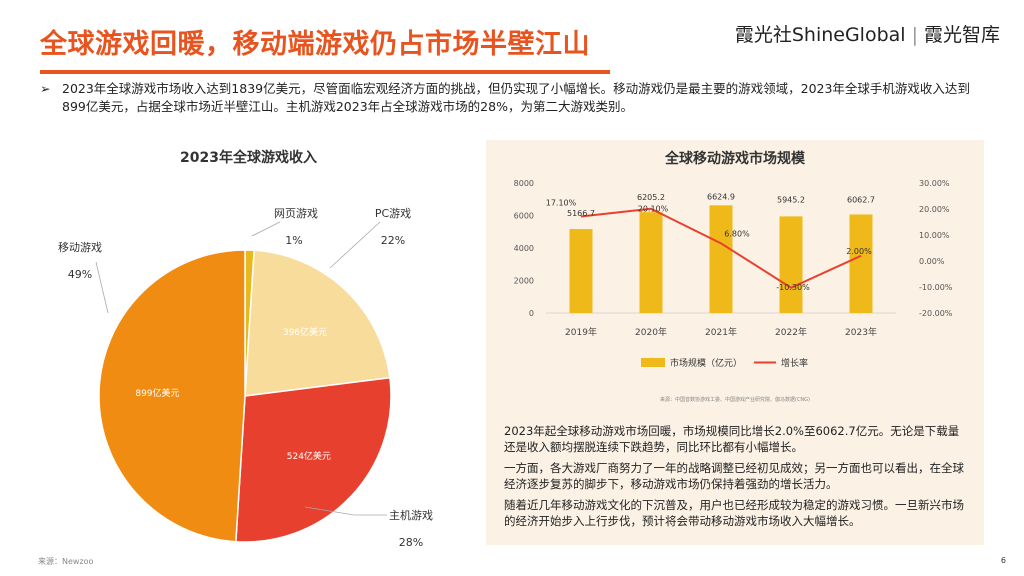 The height and width of the screenshot is (576, 1024). I want to click on brand-think-tank: 霞光智库, so click(961, 35).